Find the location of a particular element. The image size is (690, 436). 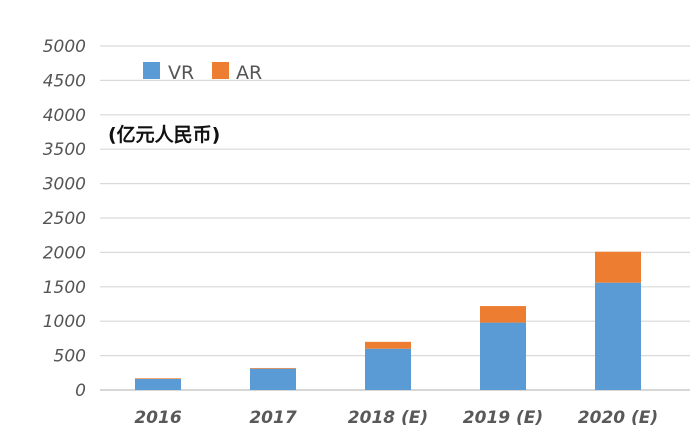

x-tick-label: 2016 is located at coordinates (157, 418).